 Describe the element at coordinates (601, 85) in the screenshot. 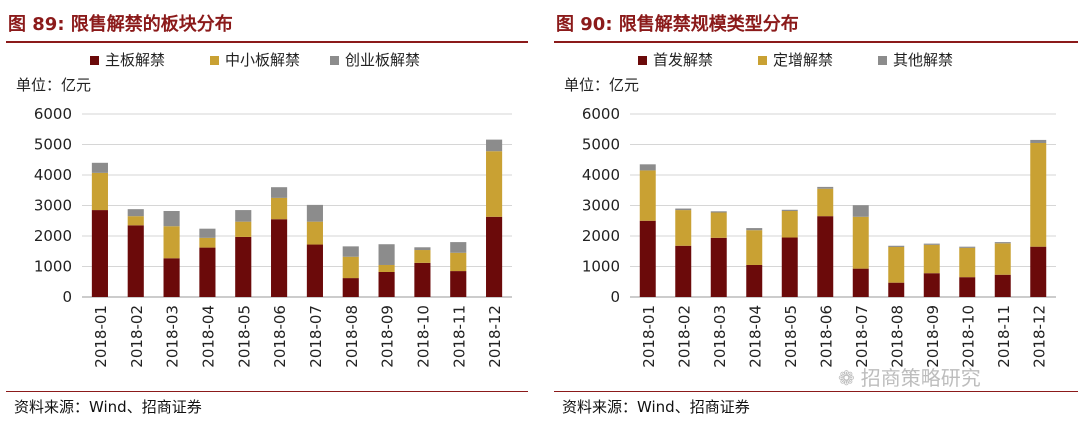

I see `unit-label: 单位：亿元` at that location.